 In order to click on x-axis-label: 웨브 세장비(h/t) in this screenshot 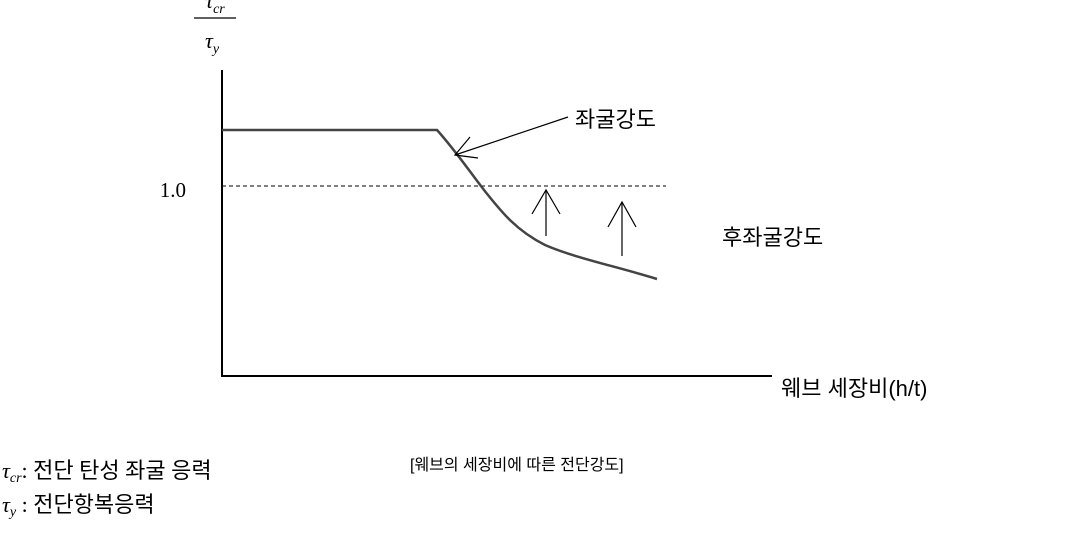, I will do `click(854, 388)`.